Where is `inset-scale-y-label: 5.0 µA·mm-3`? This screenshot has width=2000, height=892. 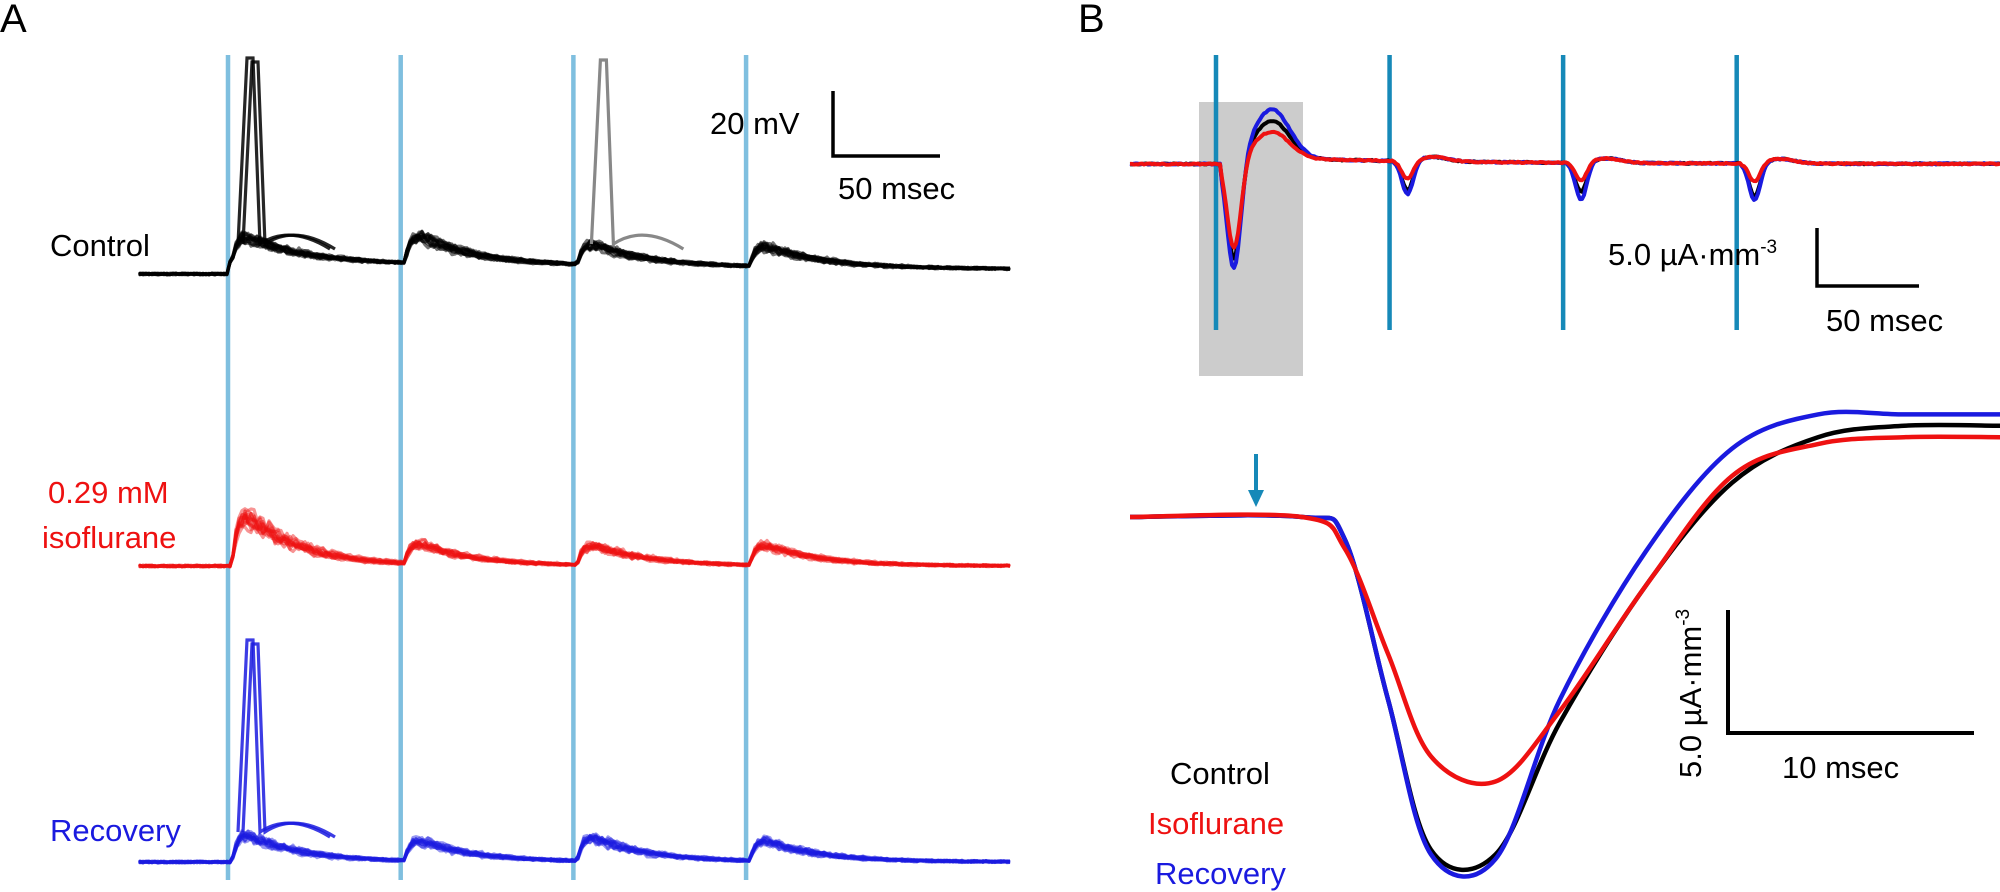 inset-scale-y-label: 5.0 µA·mm-3 is located at coordinates (1690, 693).